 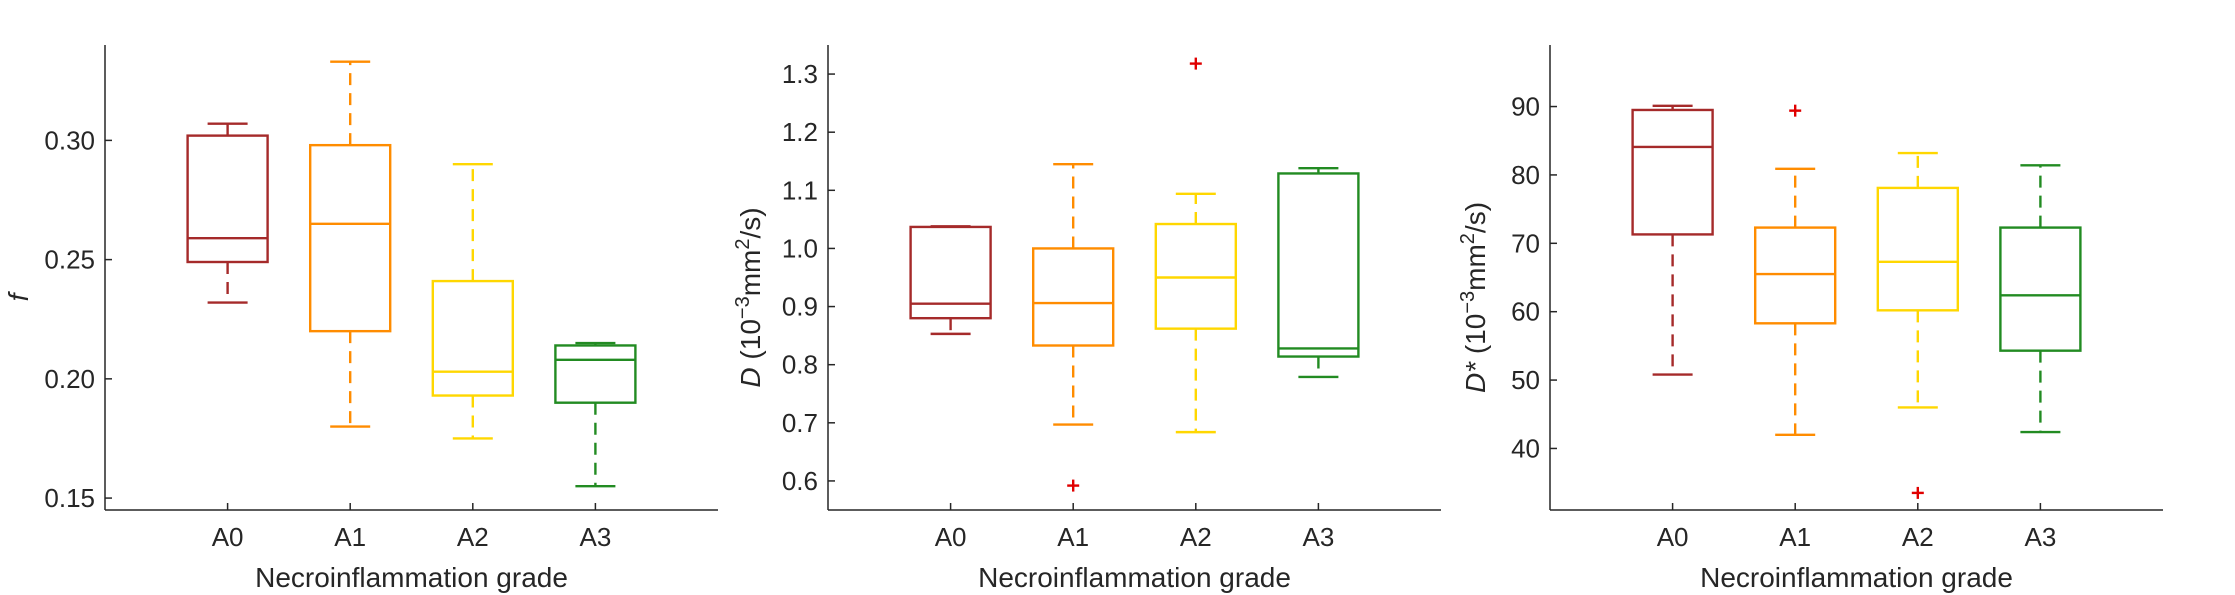 I want to click on y-tick-label: 80, so click(x=1525, y=175).